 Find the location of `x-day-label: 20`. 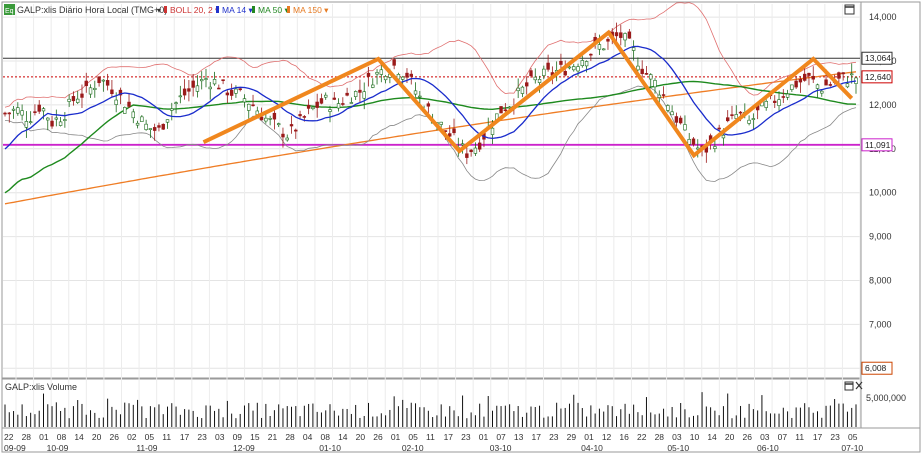

x-day-label: 20 is located at coordinates (97, 437).